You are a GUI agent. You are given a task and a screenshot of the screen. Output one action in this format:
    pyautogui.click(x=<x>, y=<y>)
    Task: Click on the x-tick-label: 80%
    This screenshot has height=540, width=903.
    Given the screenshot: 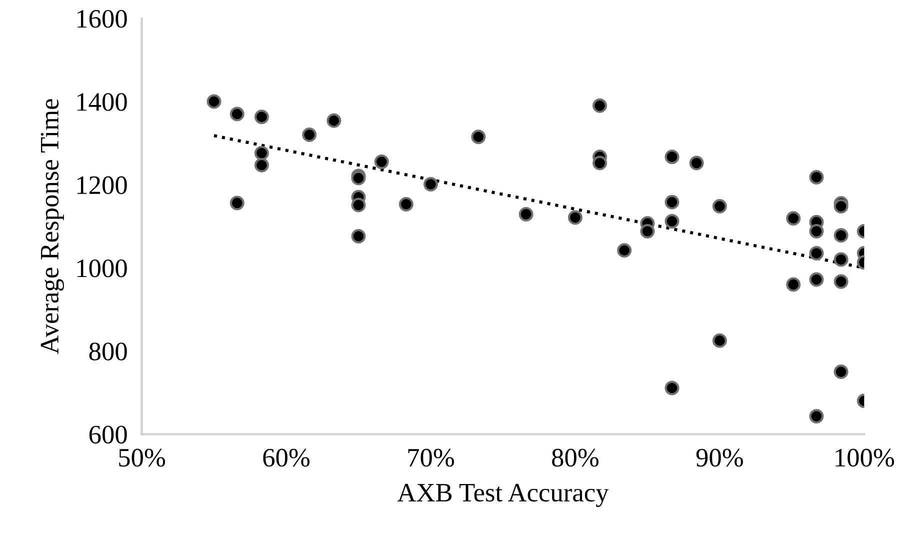 What is the action you would take?
    pyautogui.click(x=575, y=457)
    